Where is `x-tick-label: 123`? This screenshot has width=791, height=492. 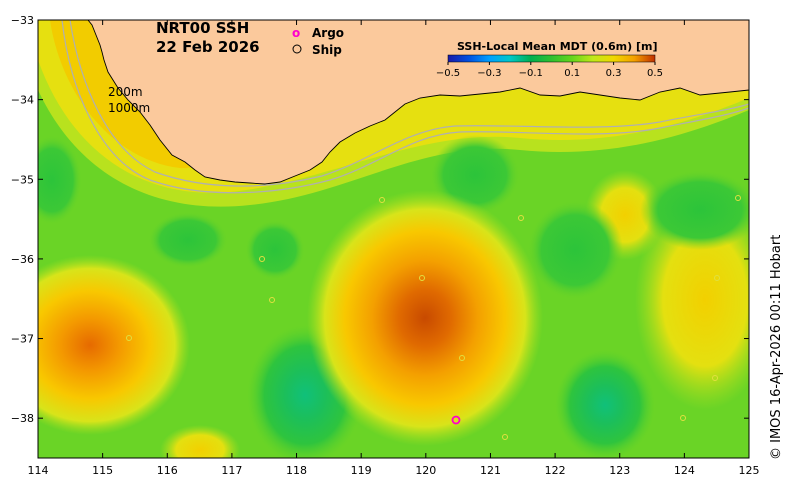
x-tick-label: 123 is located at coordinates (619, 470).